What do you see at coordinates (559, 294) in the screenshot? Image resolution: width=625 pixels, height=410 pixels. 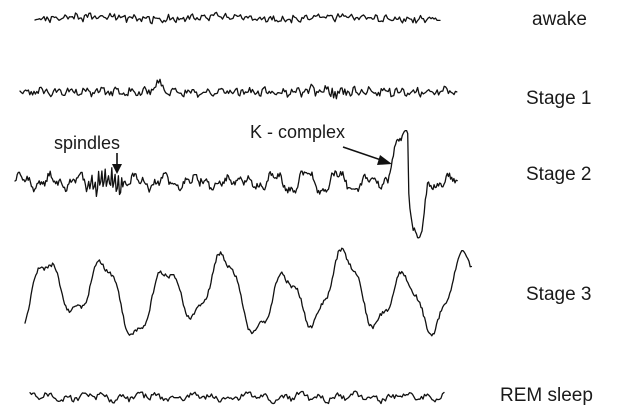 I see `stage-3-label: Stage 3` at bounding box center [559, 294].